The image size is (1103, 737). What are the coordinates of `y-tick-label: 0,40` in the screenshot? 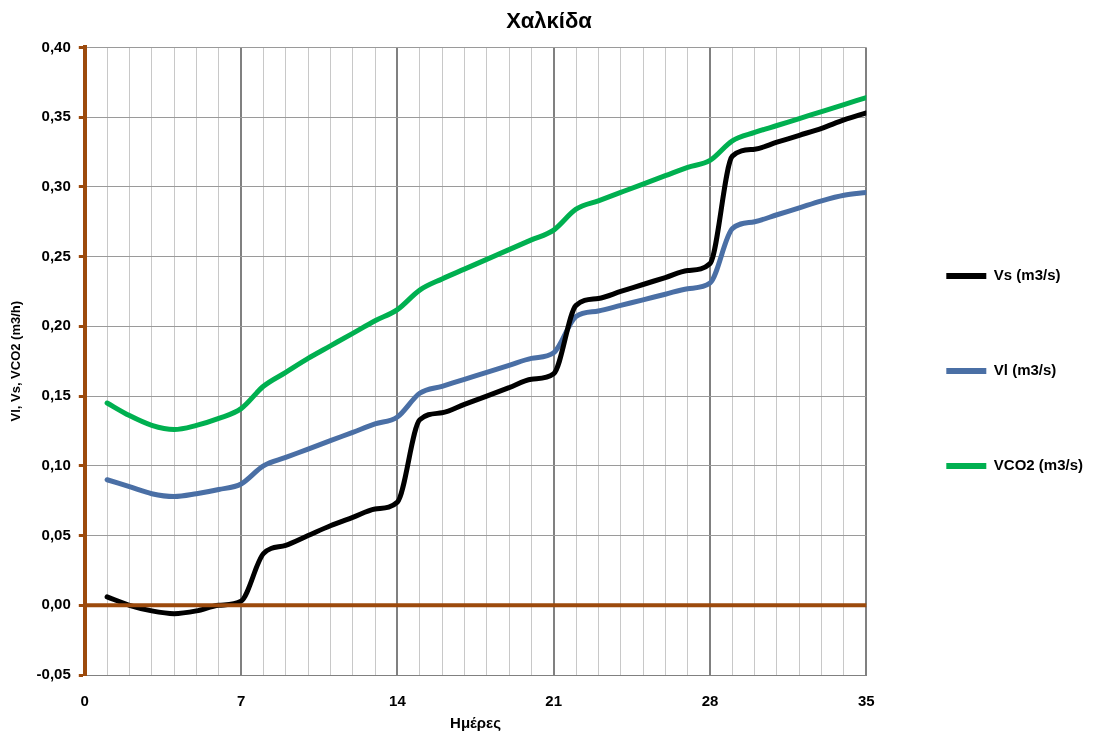 It's located at (56, 46).